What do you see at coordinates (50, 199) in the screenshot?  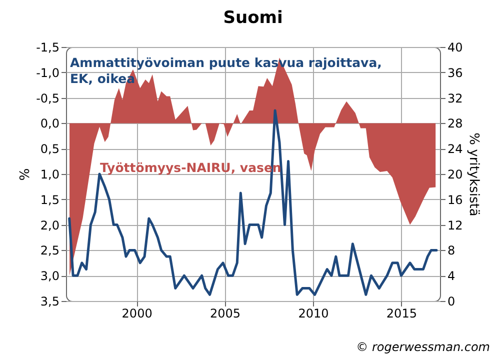 I see `y-tick-label: 1,5` at bounding box center [50, 199].